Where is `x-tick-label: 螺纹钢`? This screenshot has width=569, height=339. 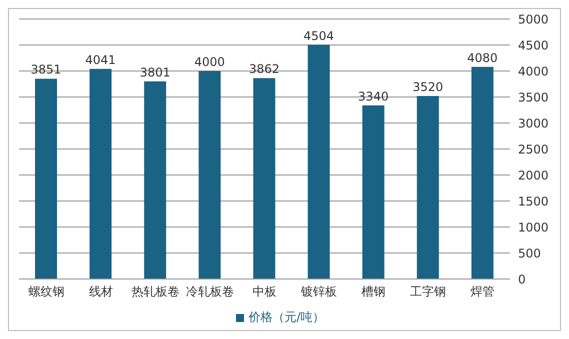 x-tick-label: 螺纹钢 is located at coordinates (46, 291).